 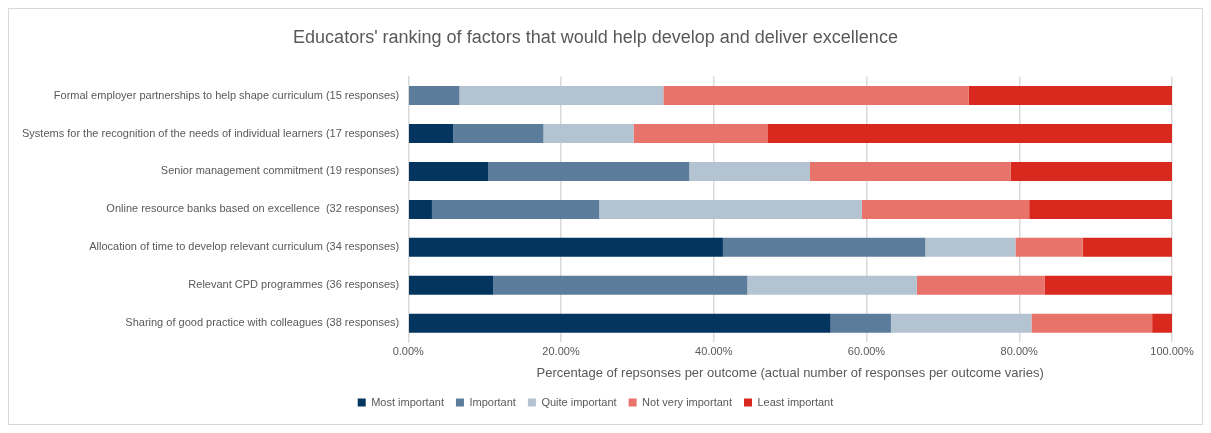 I want to click on y-tick-label: Allocation of time to develop relevant curriculum (34 responses), so click(x=244, y=246).